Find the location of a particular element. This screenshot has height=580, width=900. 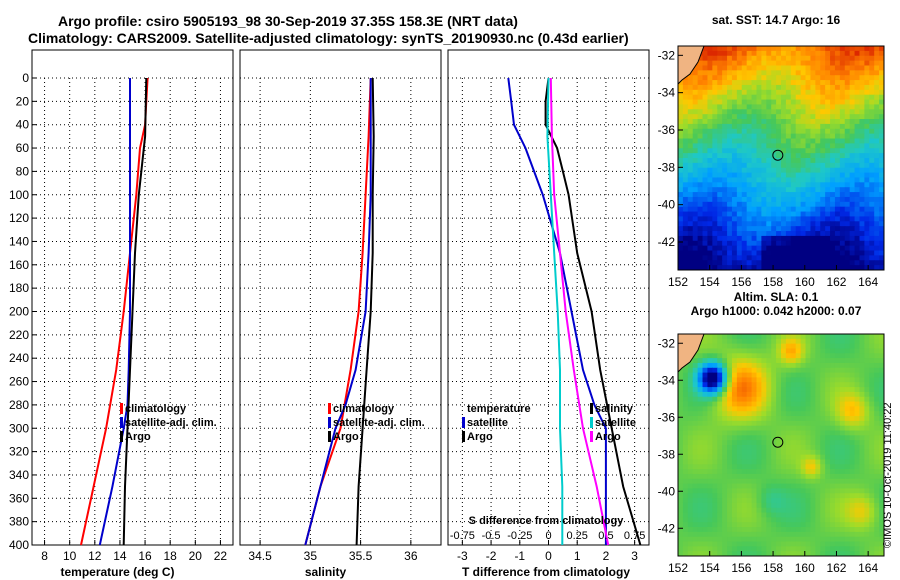

depth-tick-label: 60 is located at coordinates (23, 148).